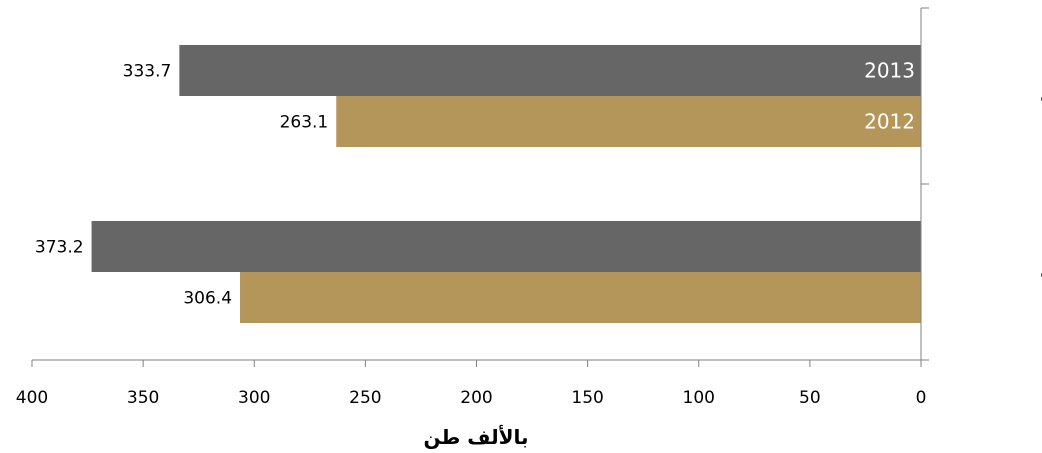 The height and width of the screenshot is (453, 1042). I want to click on value-tick-label: 150, so click(587, 398).